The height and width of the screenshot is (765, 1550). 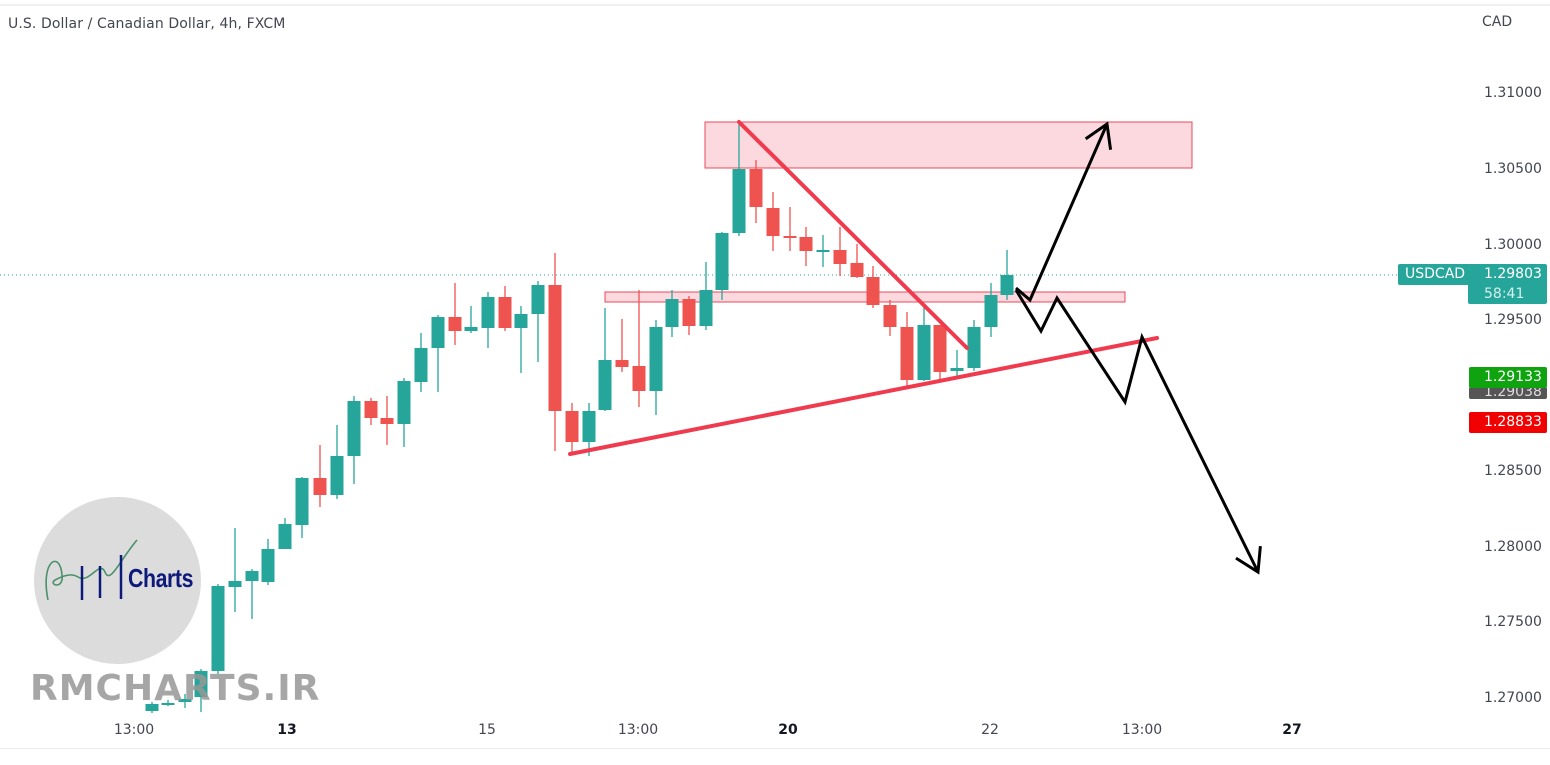 I want to click on red-level-badge: 1.28833, so click(x=1508, y=422).